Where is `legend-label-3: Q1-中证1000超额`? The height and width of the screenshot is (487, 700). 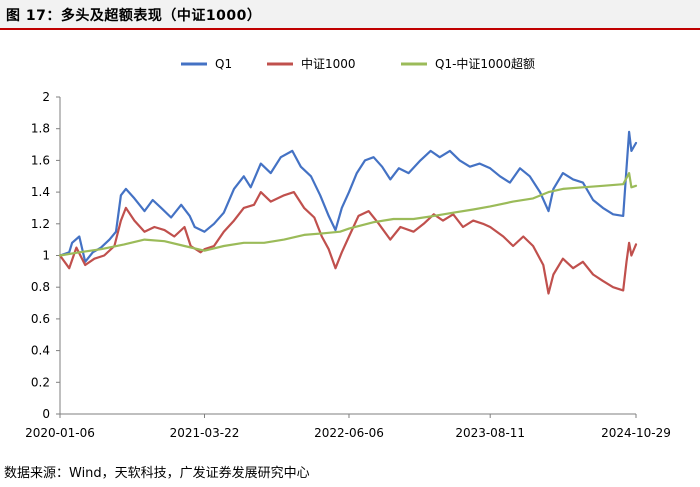 legend-label-3: Q1-中证1000超额 is located at coordinates (485, 63).